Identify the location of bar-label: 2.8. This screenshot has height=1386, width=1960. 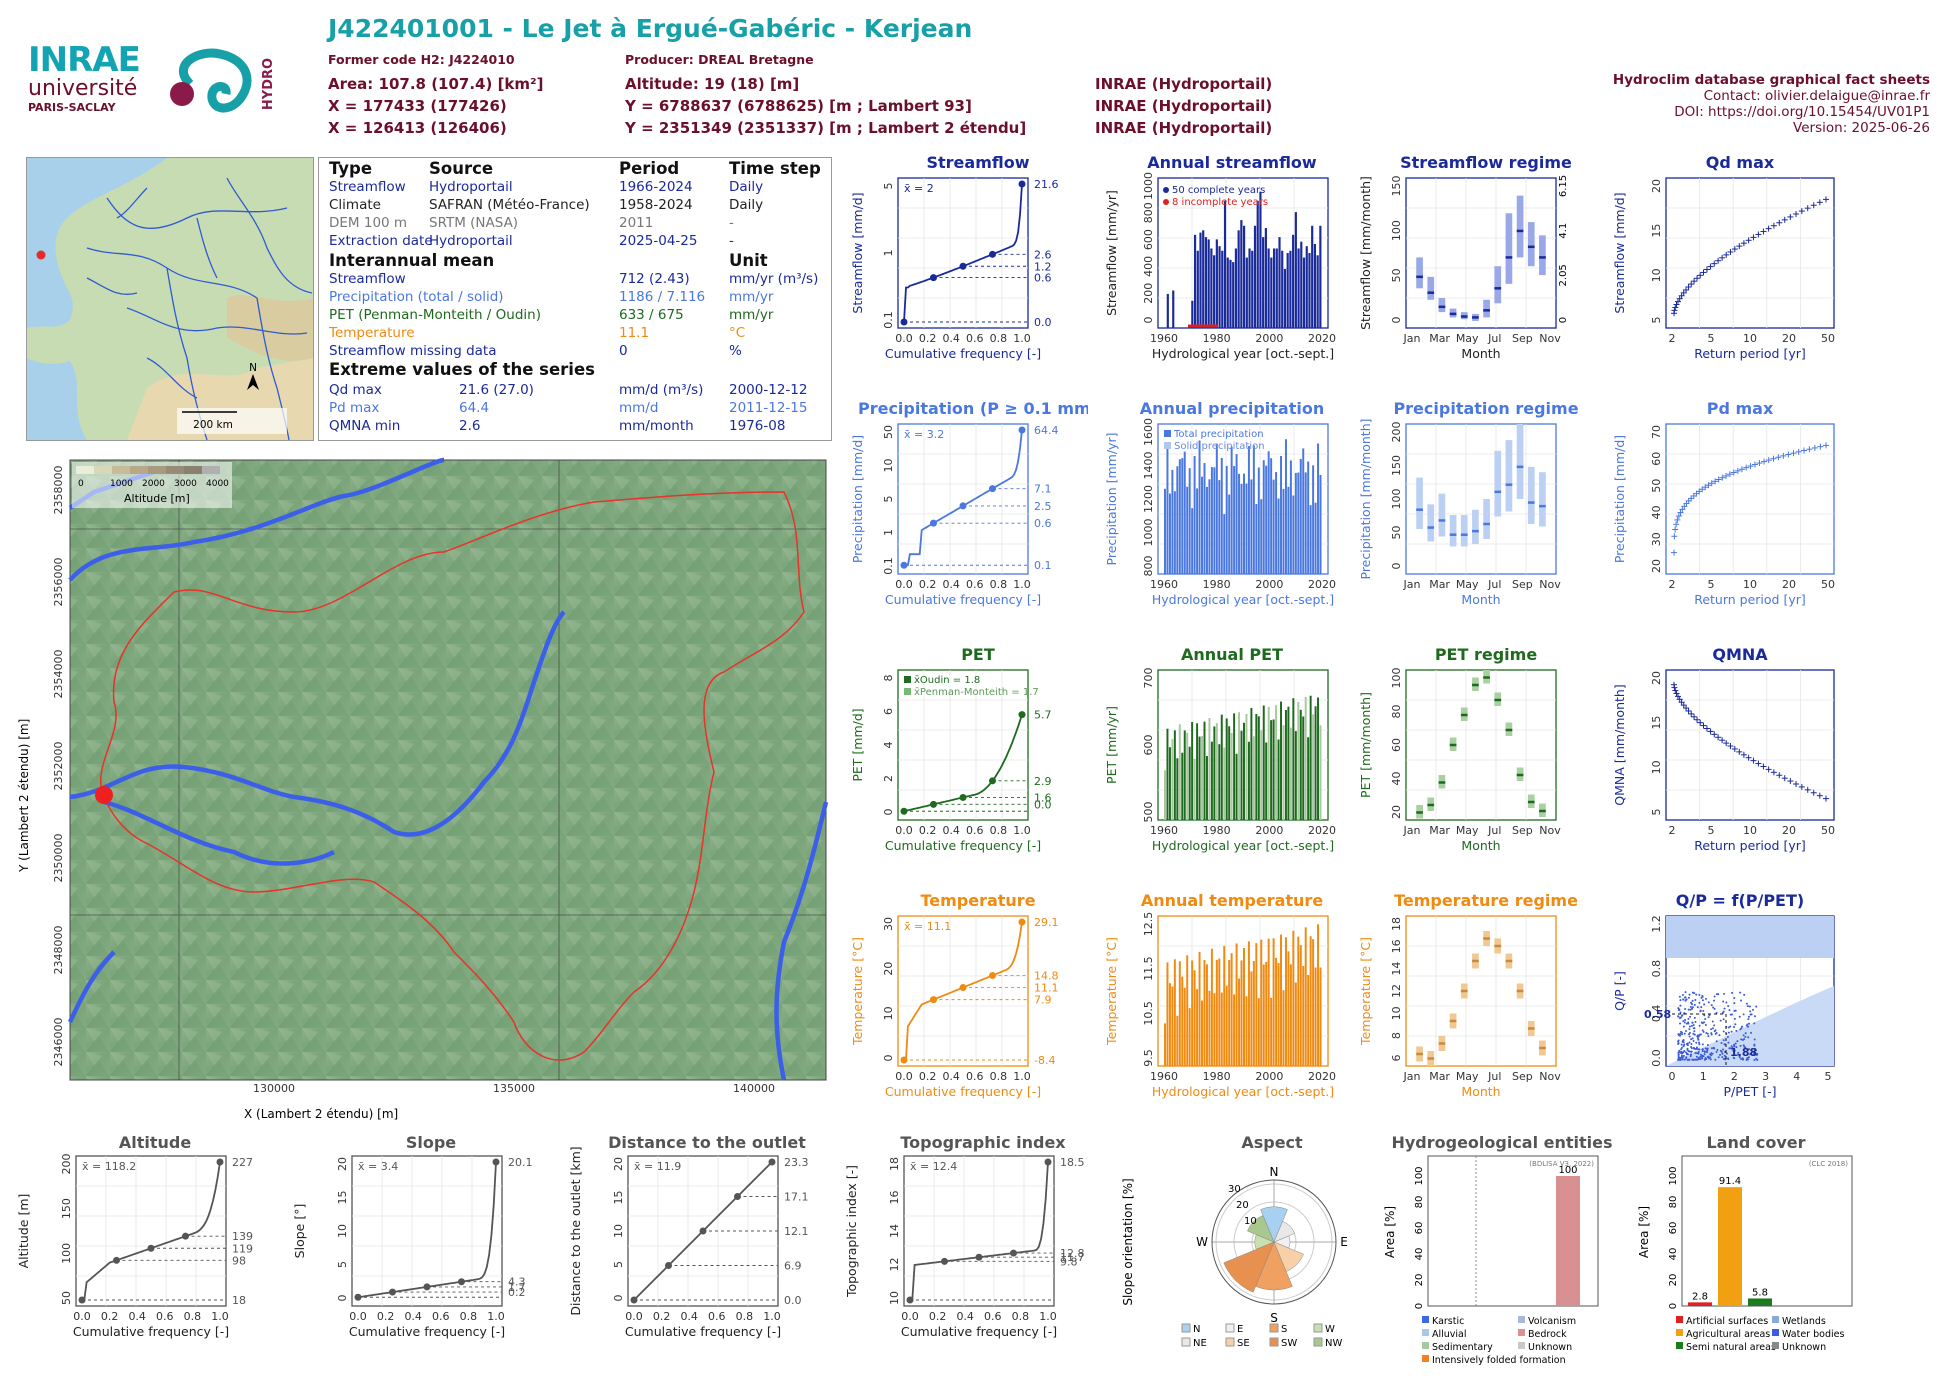
(1700, 1296).